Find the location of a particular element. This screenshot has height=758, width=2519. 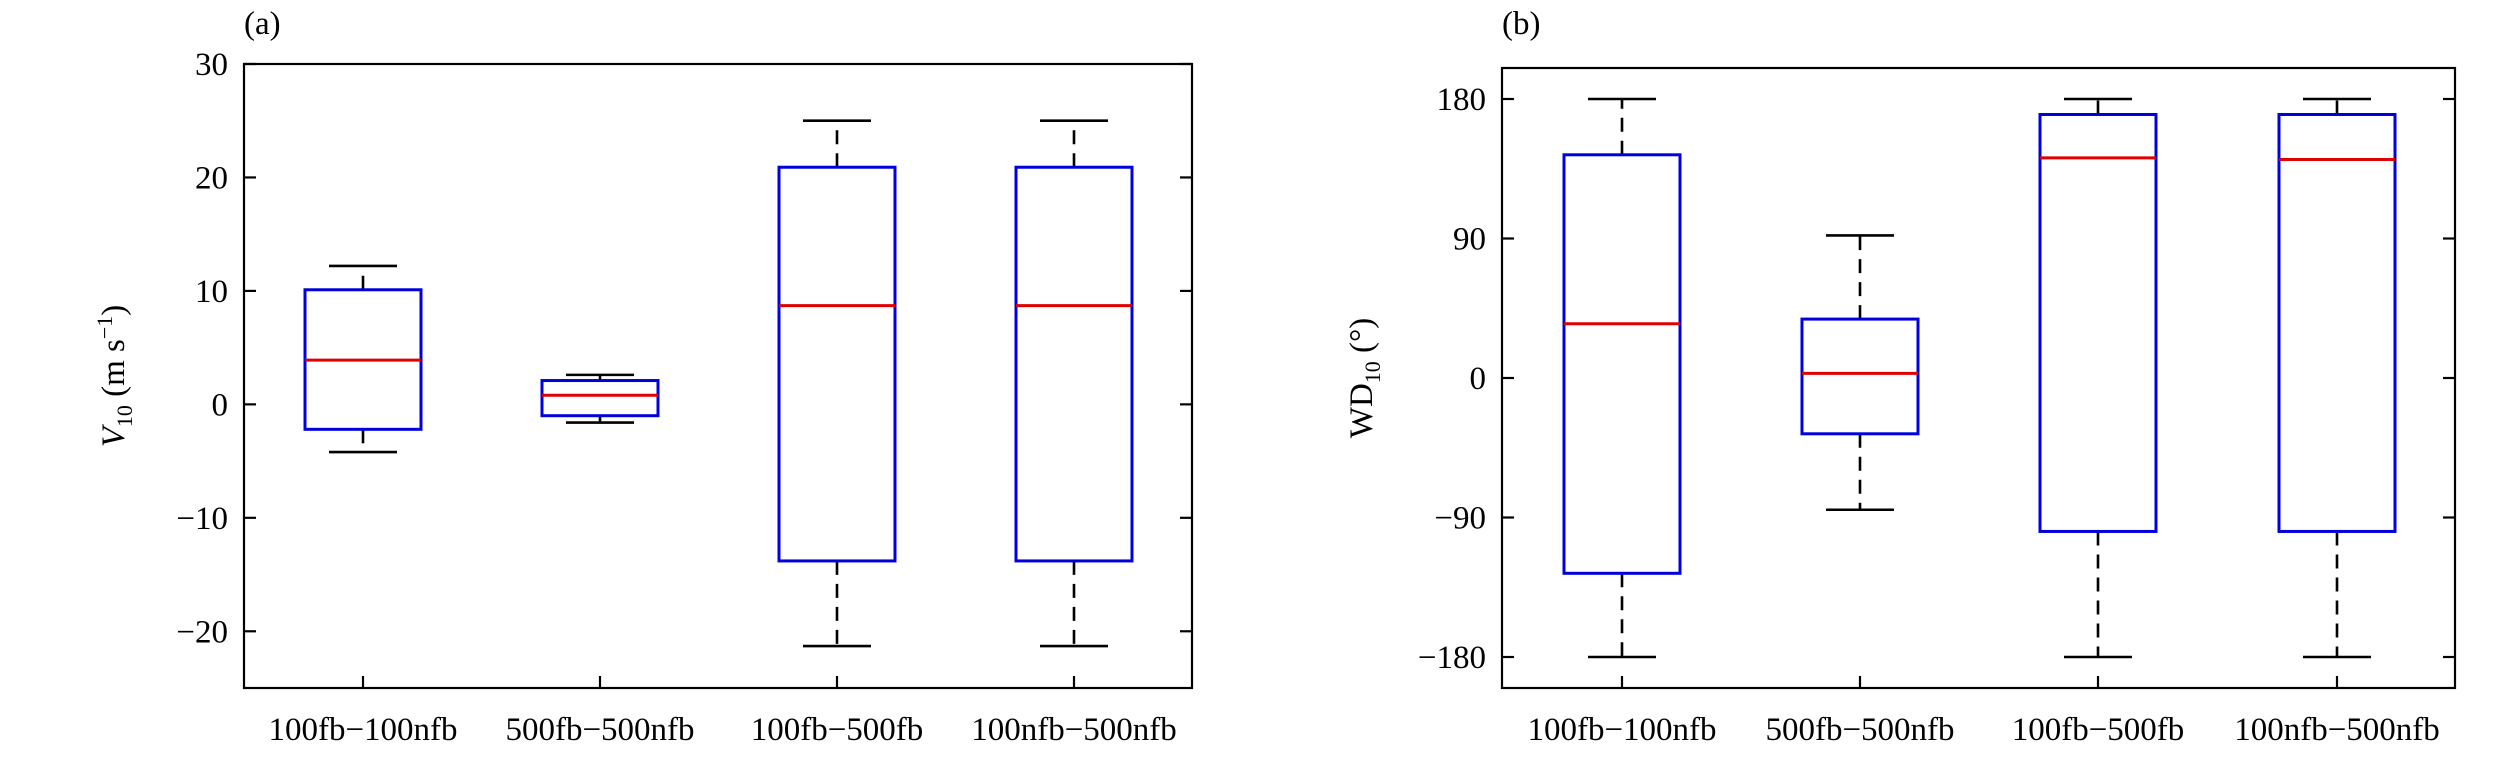

y-axis-label-main: V is located at coordinates (114, 435).